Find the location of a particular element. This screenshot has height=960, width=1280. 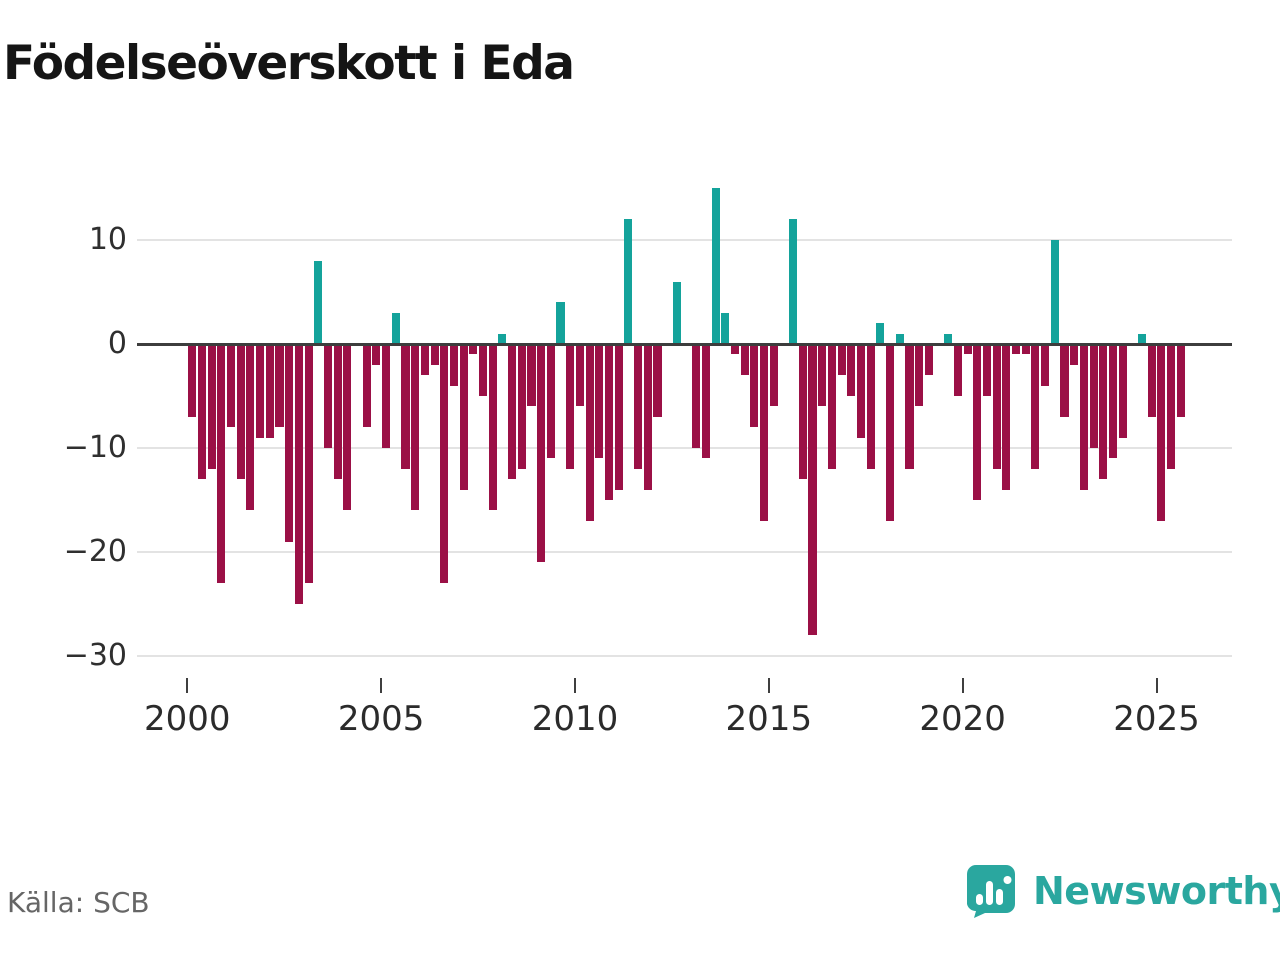

bar-2023Q1 is located at coordinates (1083, 417).